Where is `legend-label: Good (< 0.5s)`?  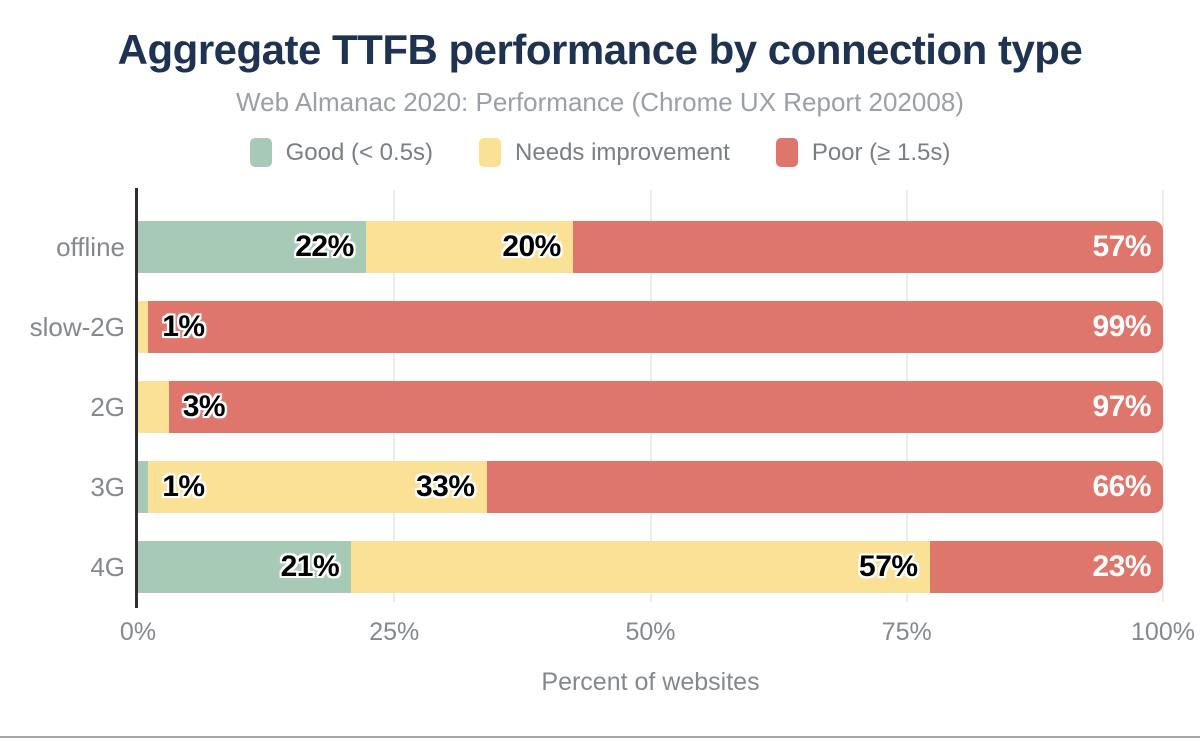
legend-label: Good (< 0.5s) is located at coordinates (359, 152).